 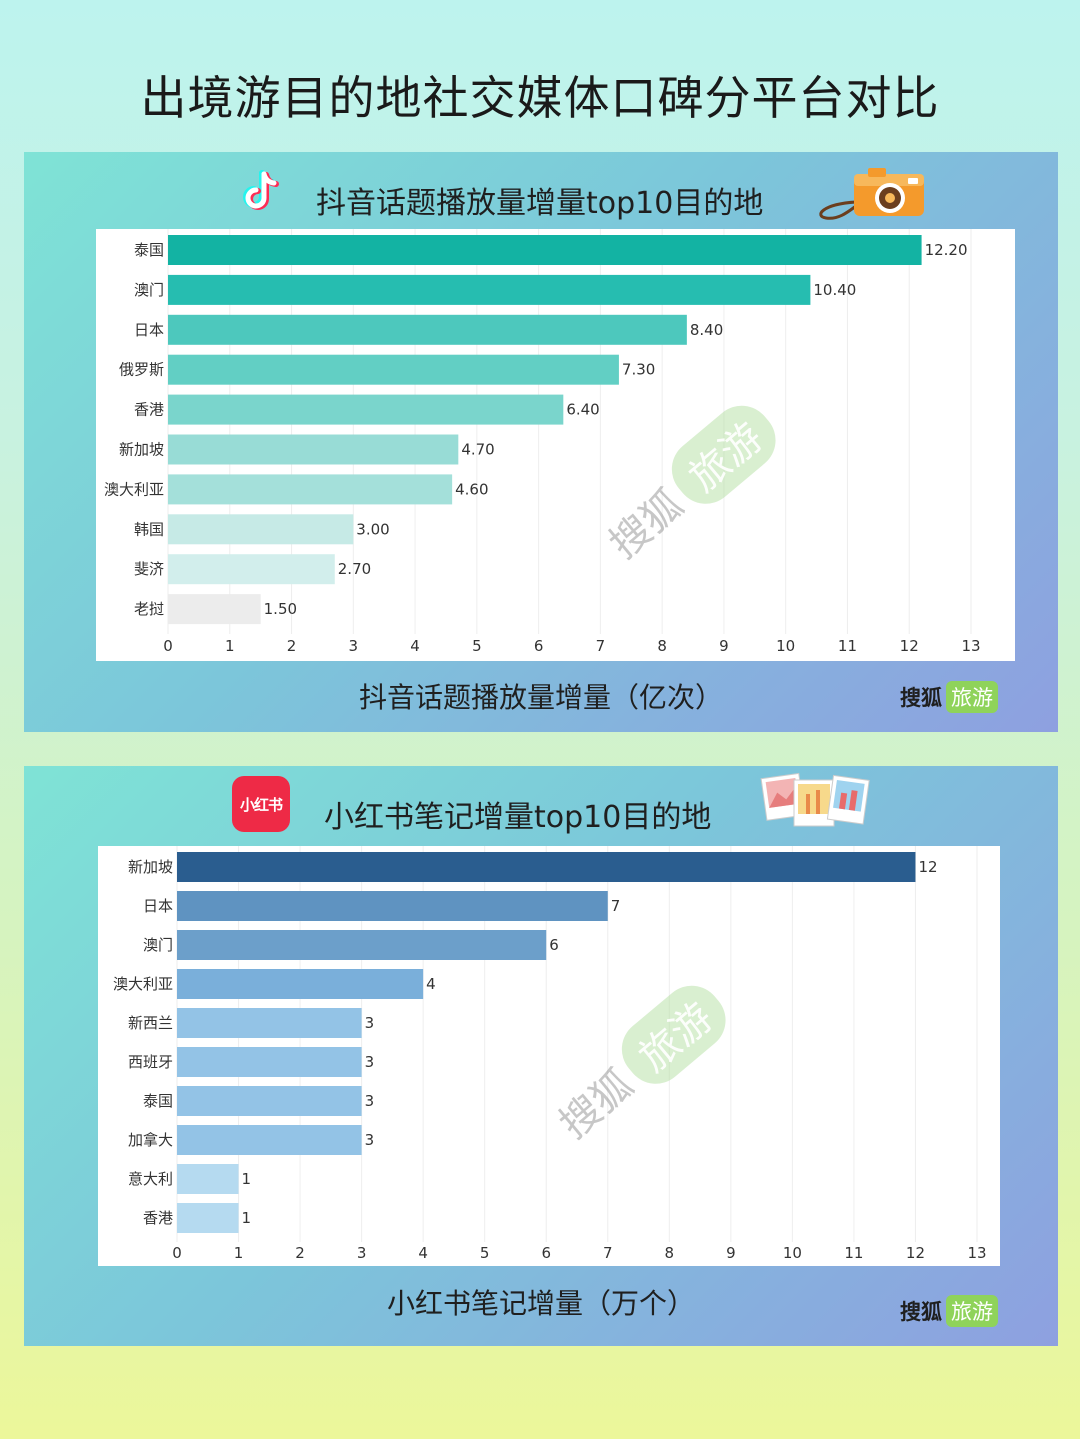 I want to click on data-label: 4.60, so click(x=471, y=489).